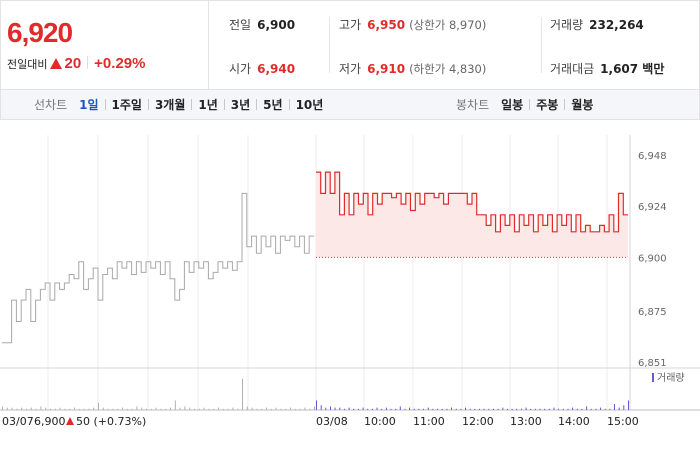 The height and width of the screenshot is (450, 700). I want to click on y-tick-label: 6,851, so click(652, 363).